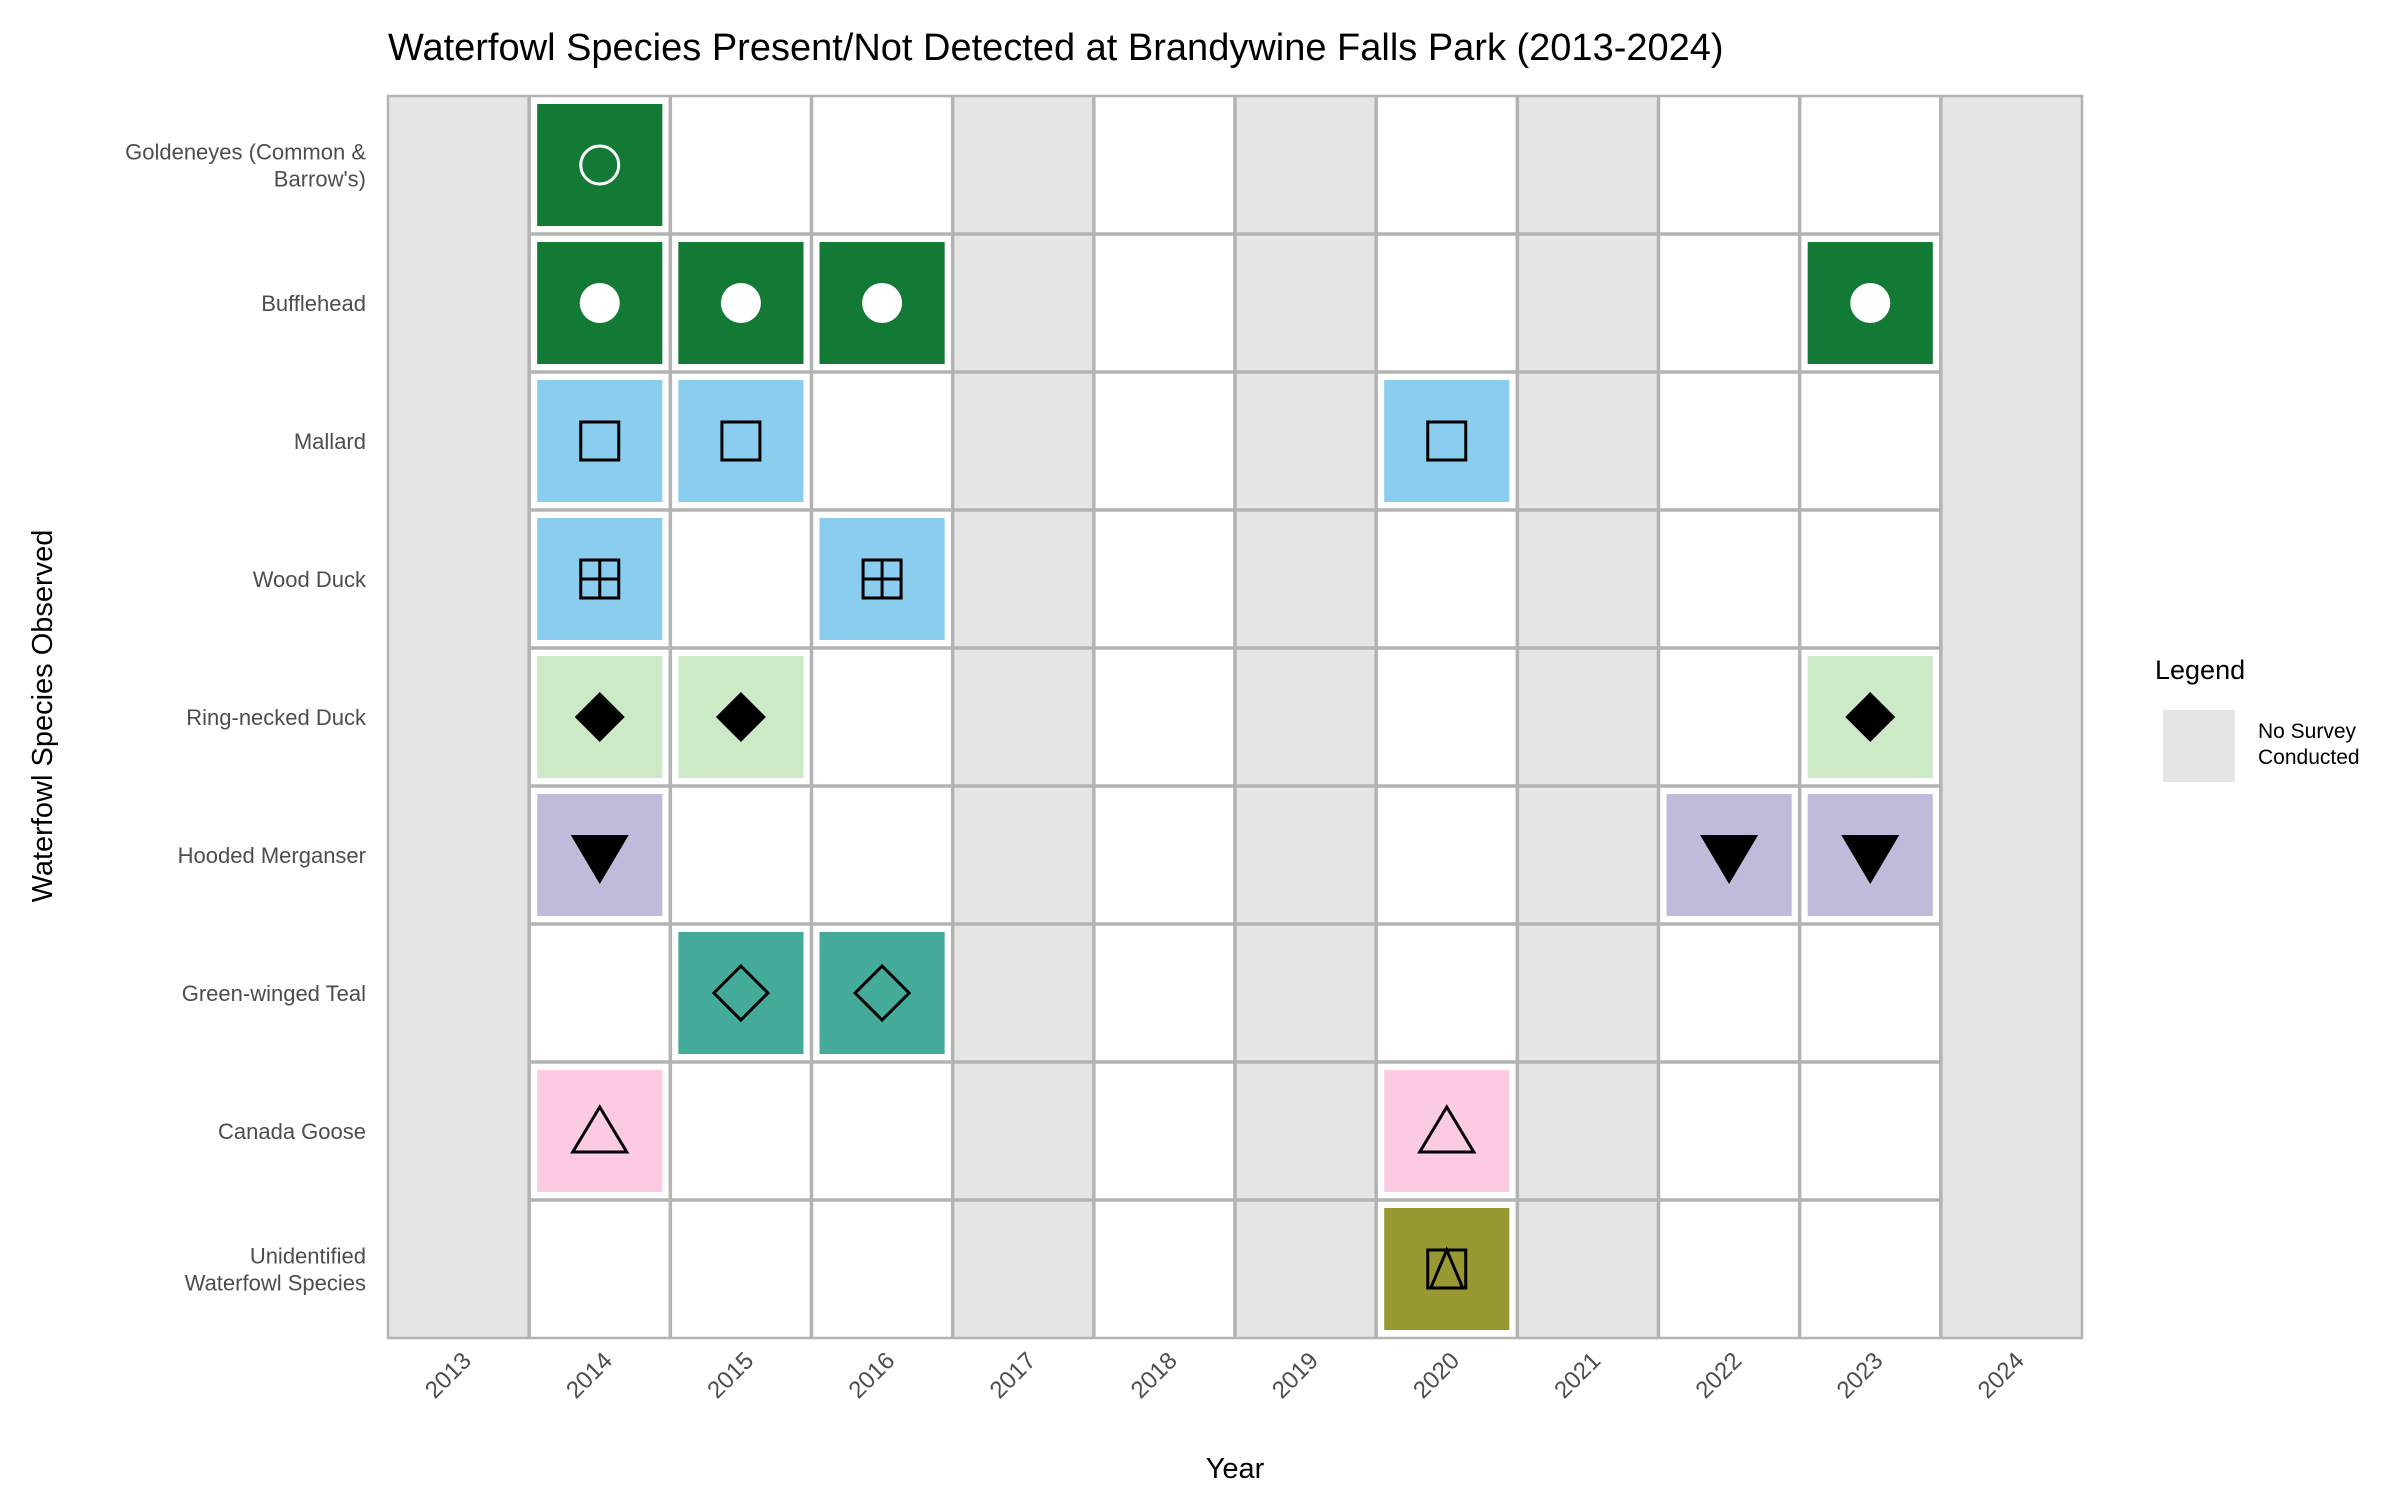 This screenshot has height=1500, width=2400. I want to click on legend-label-line: Conducted, so click(2309, 757).